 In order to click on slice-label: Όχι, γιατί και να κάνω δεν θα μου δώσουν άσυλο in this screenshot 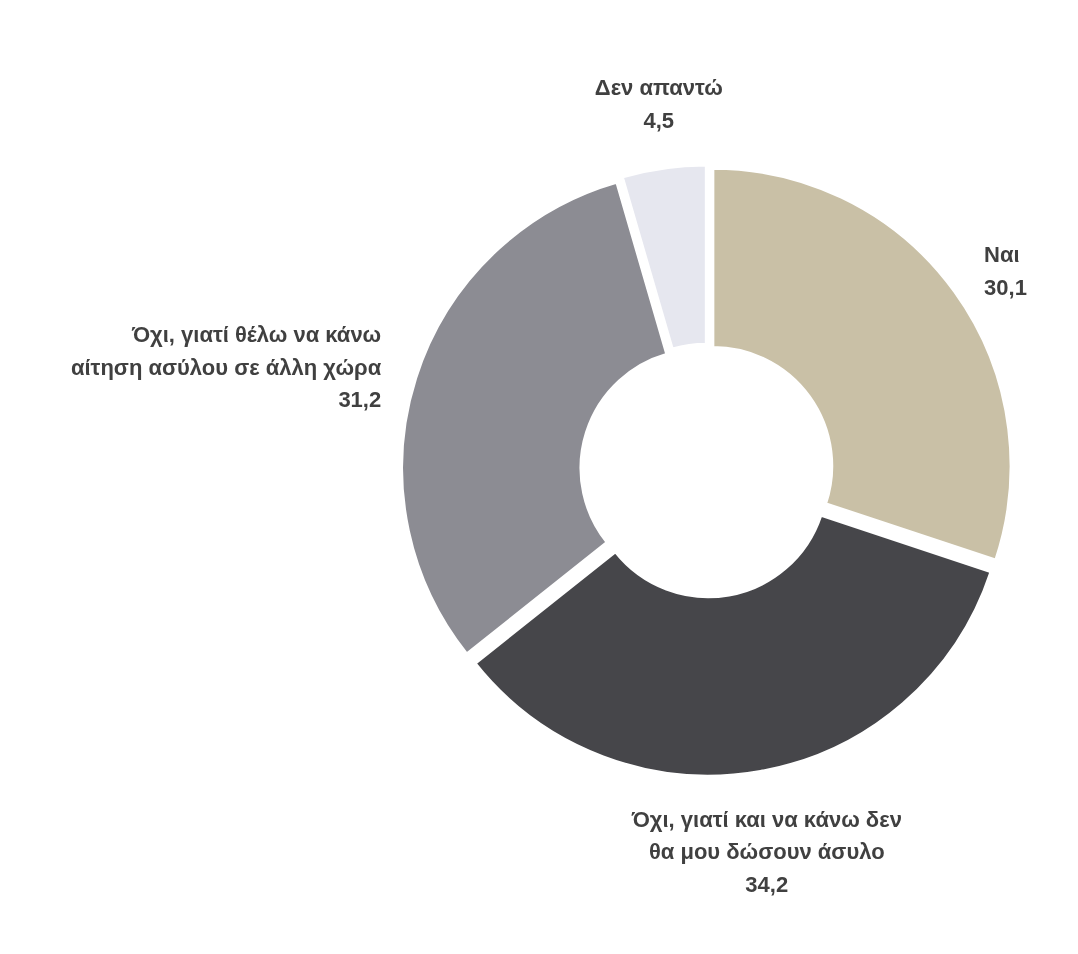, I will do `click(766, 835)`.